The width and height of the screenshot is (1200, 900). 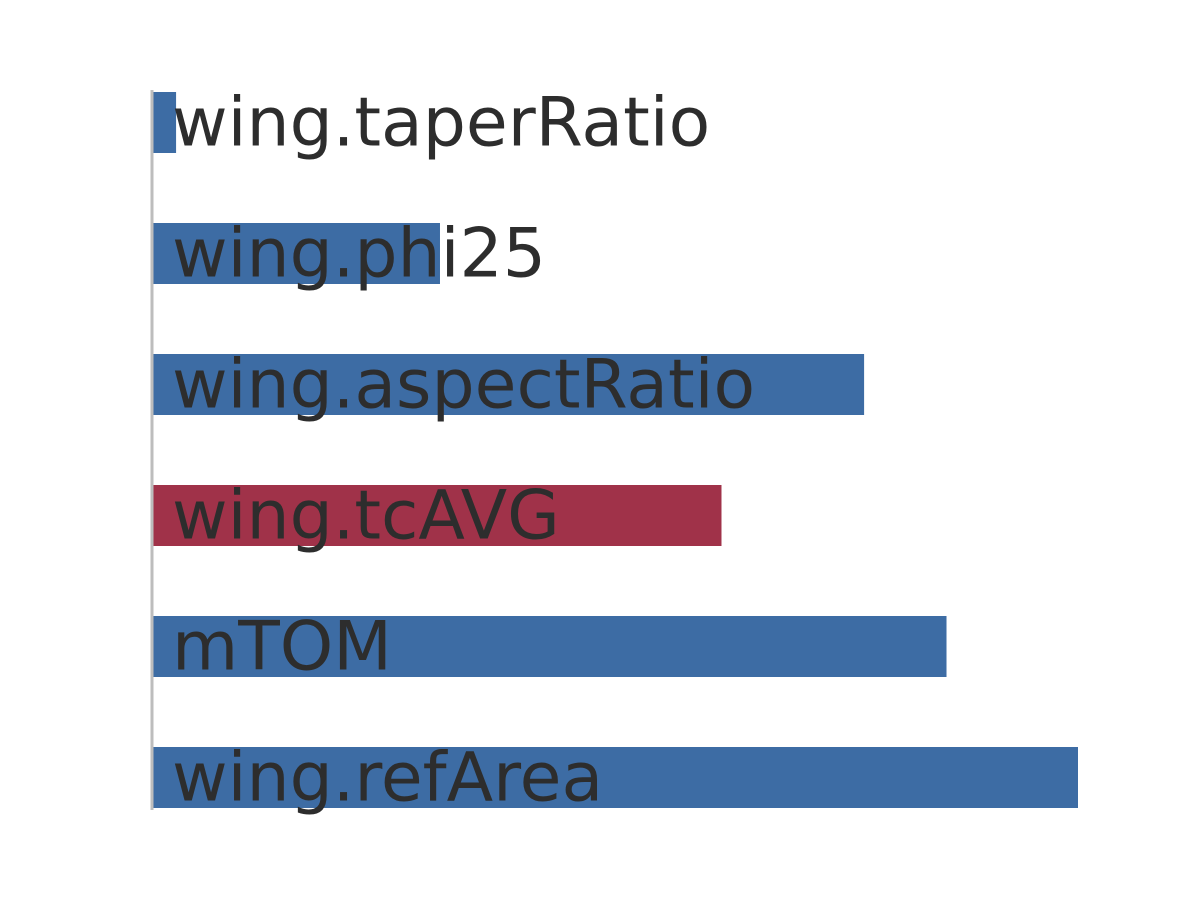 I want to click on bar-label-wing-taperRatio: wing.taperRatio, so click(x=441, y=123).